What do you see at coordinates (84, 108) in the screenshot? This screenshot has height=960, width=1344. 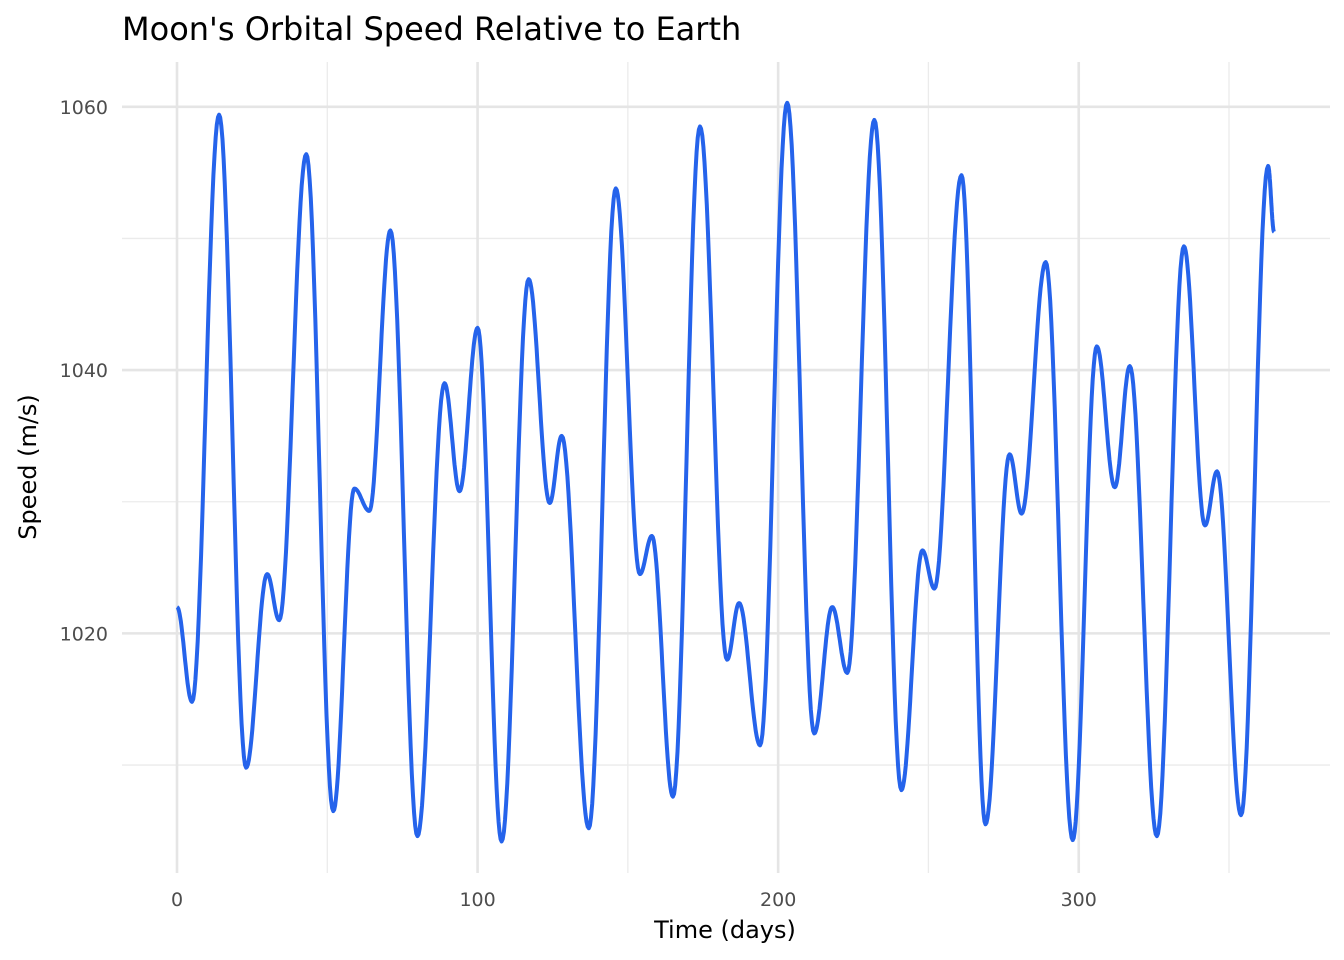 I see `y-tick-label: 1060` at bounding box center [84, 108].